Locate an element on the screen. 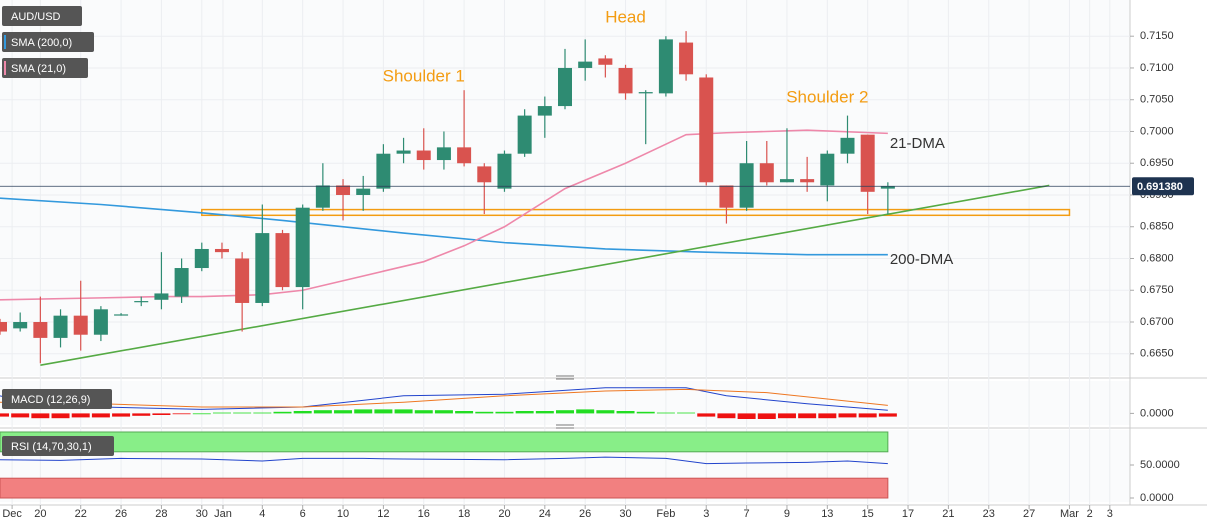 The height and width of the screenshot is (526, 1207). series-label: 21-DMA is located at coordinates (917, 143).